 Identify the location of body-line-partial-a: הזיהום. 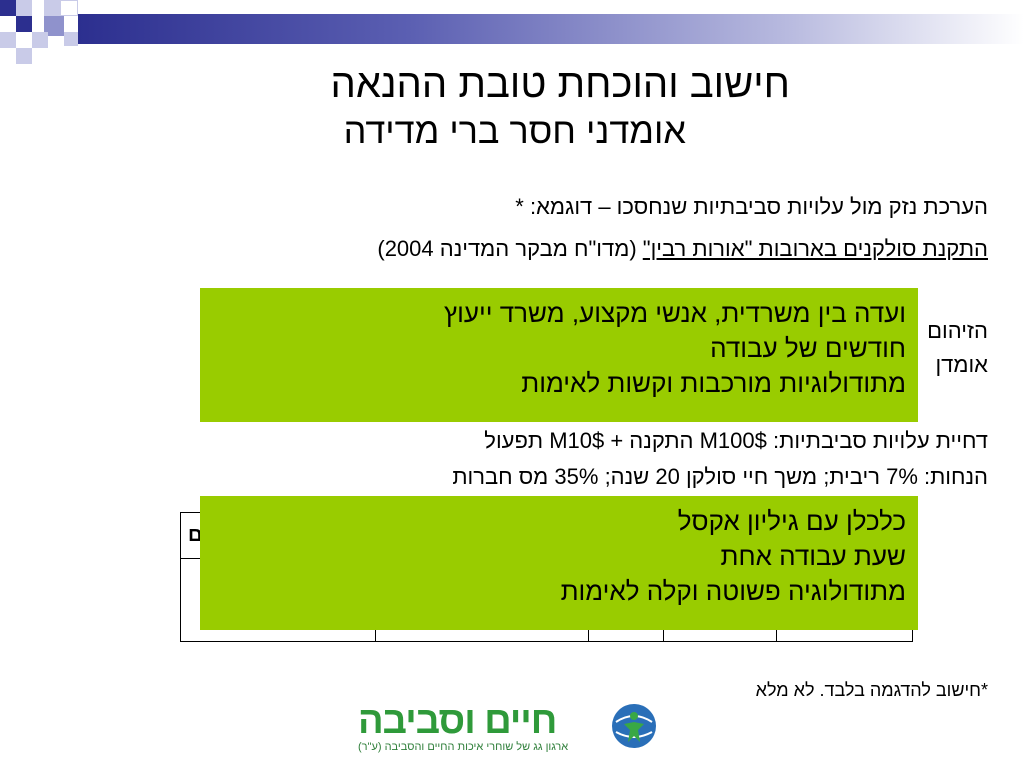
(957, 330).